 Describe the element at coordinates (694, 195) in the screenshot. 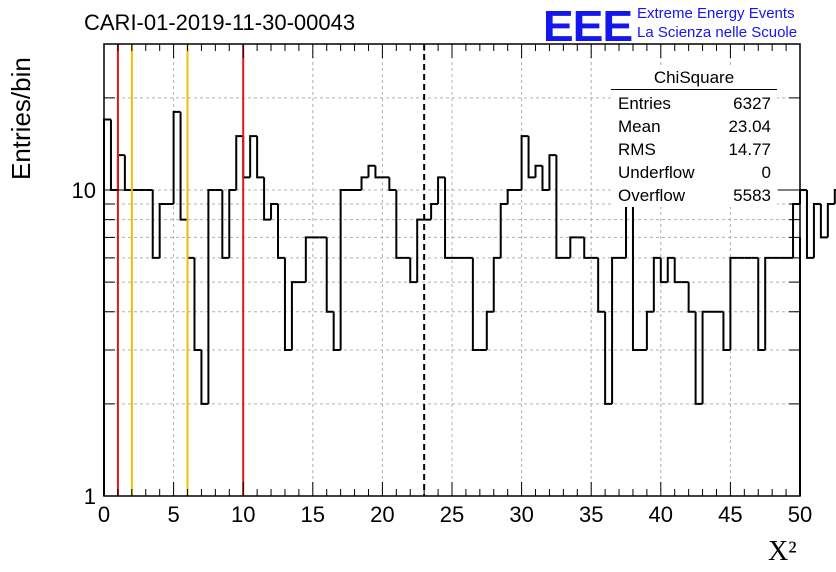

I see `stats-row: Overflow 5583` at that location.